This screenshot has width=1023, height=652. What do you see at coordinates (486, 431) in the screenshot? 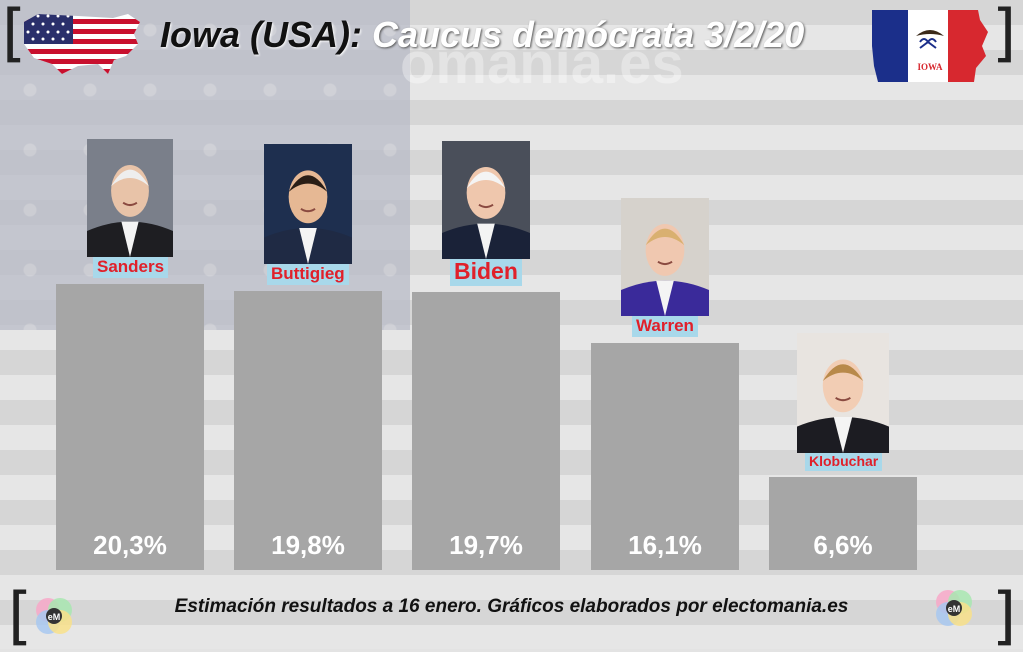
I see `bar-biden` at bounding box center [486, 431].